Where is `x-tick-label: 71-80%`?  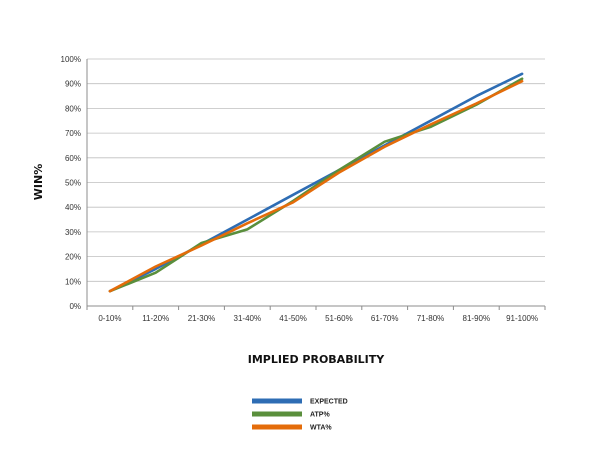 x-tick-label: 71-80% is located at coordinates (431, 318).